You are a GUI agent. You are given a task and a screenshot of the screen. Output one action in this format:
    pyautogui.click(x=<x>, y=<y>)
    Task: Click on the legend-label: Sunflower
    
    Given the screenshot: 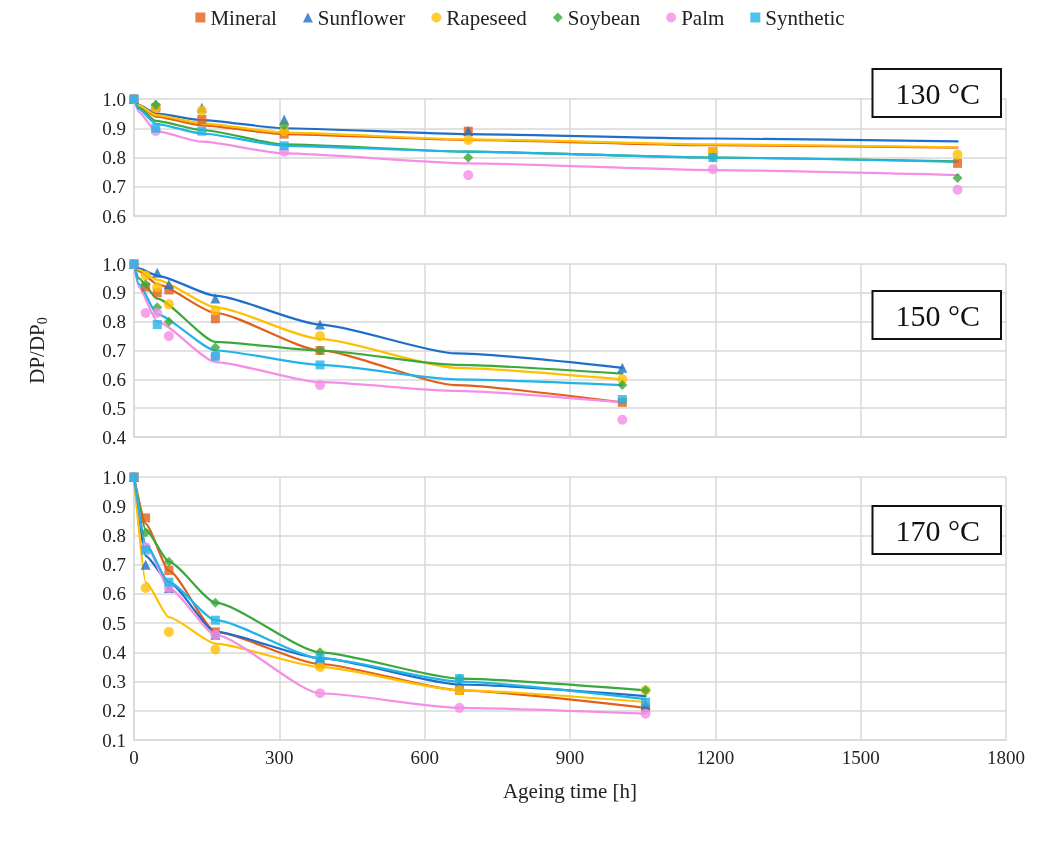 What is the action you would take?
    pyautogui.click(x=361, y=17)
    